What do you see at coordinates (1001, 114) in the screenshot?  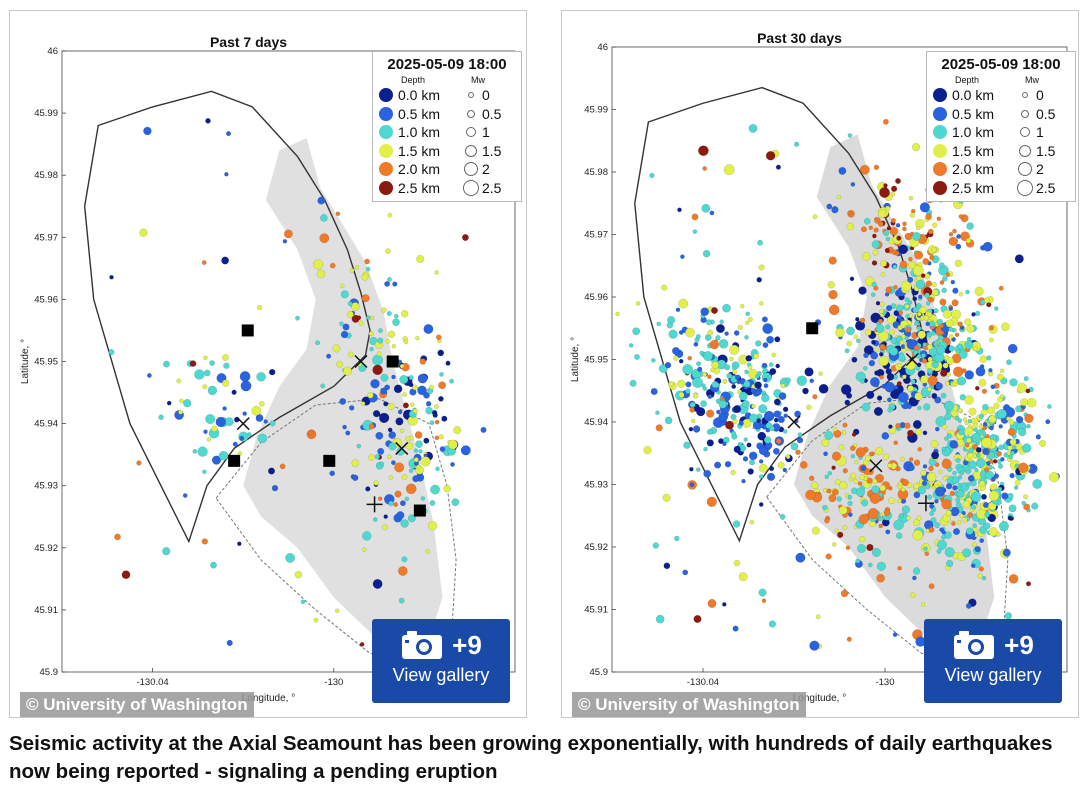 I see `legend-row: 0.5 km 0.5` at bounding box center [1001, 114].